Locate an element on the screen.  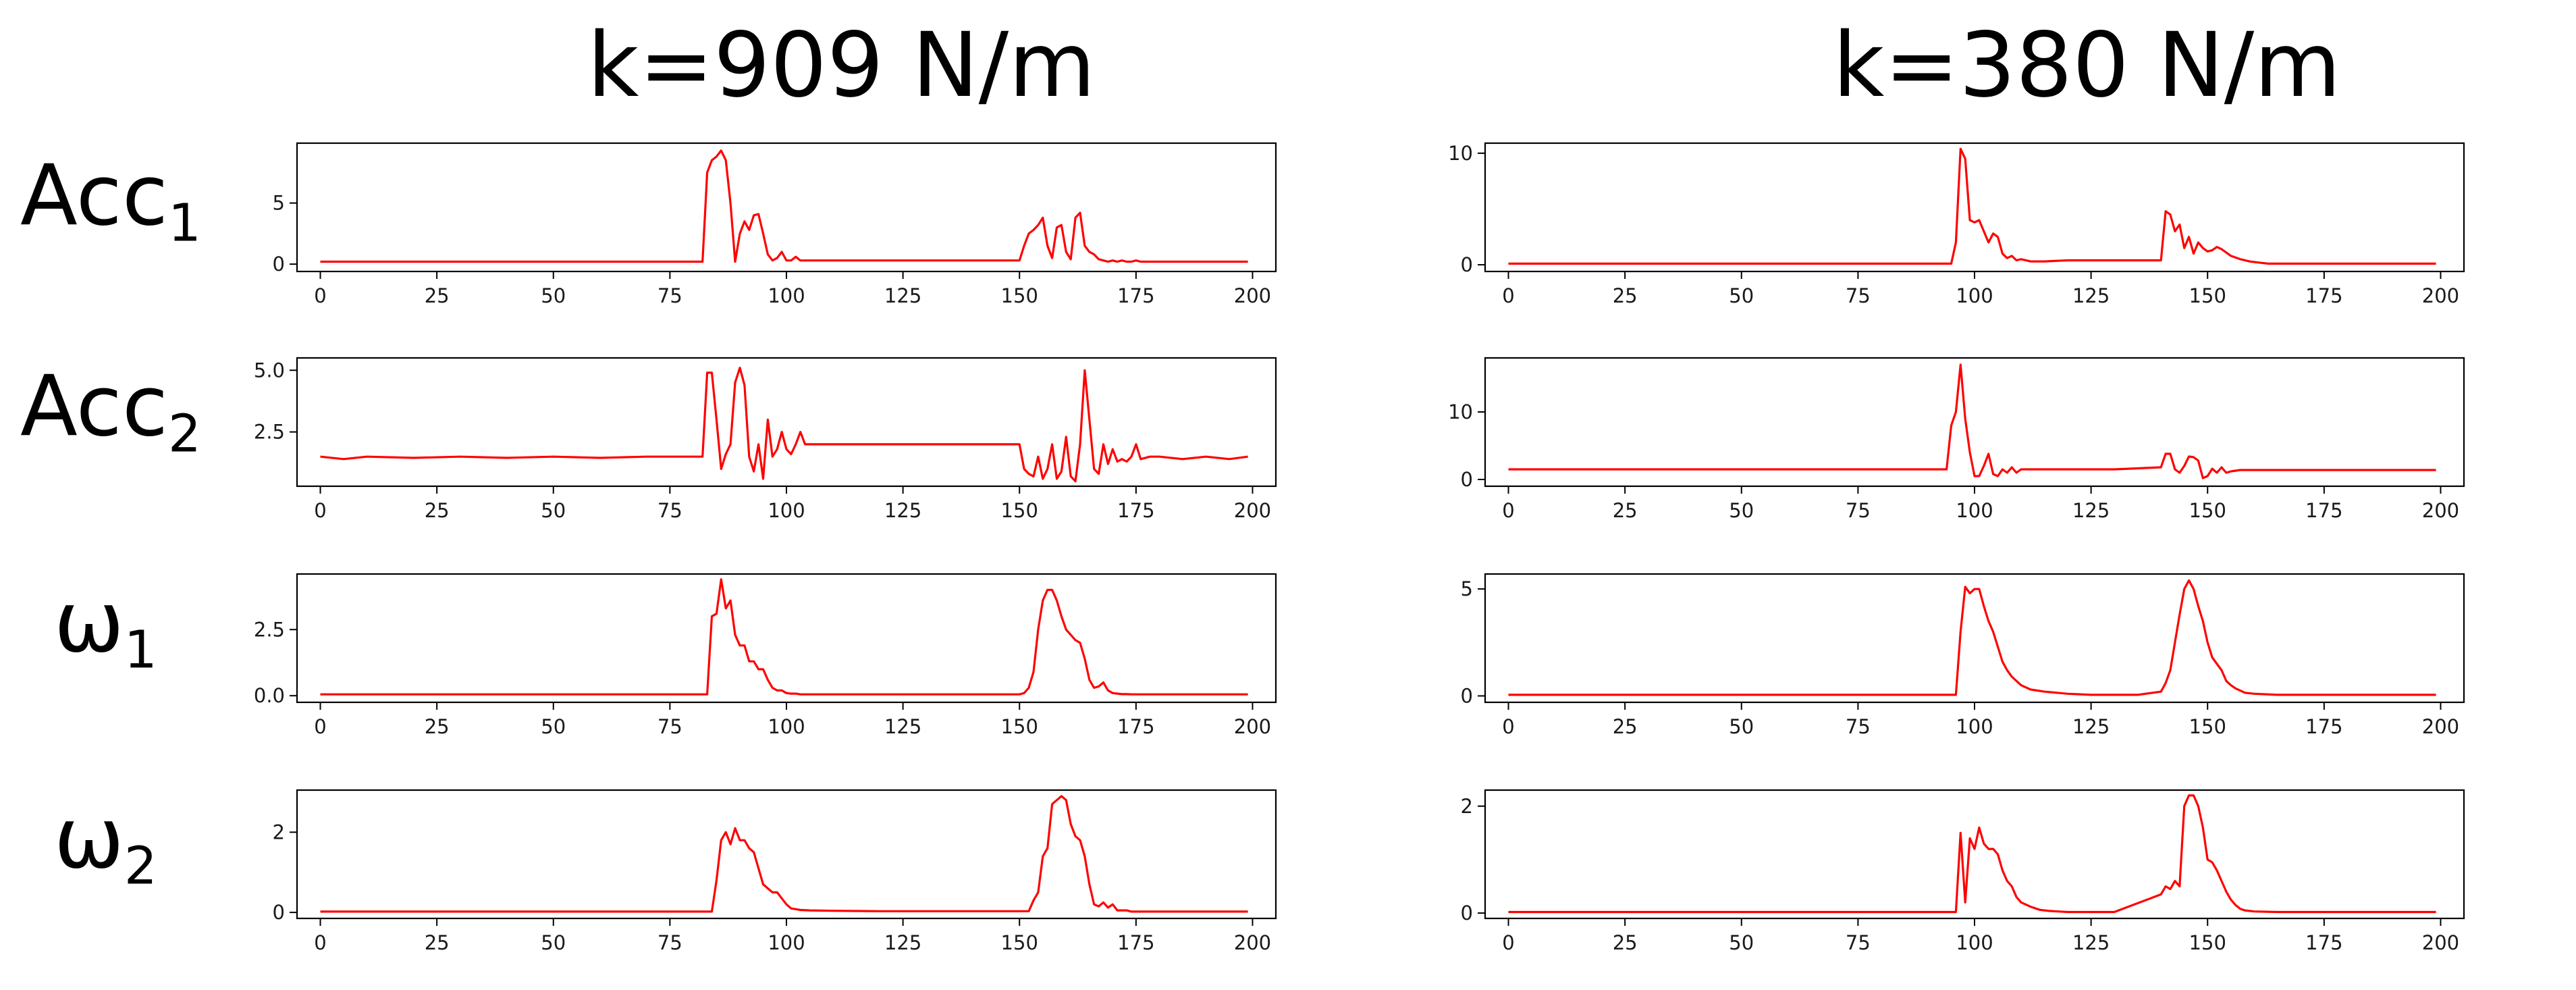
row-label-omega1-sub: 1 is located at coordinates (140, 650).